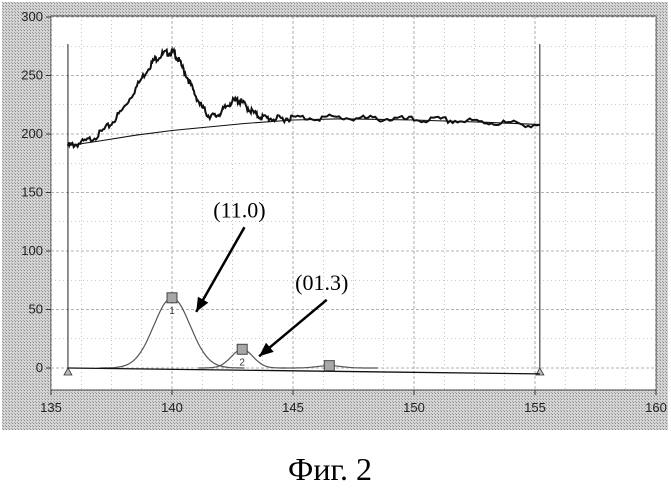 The width and height of the screenshot is (671, 500). What do you see at coordinates (321, 282) in the screenshot?
I see `annotation-label: (01.3)` at bounding box center [321, 282].